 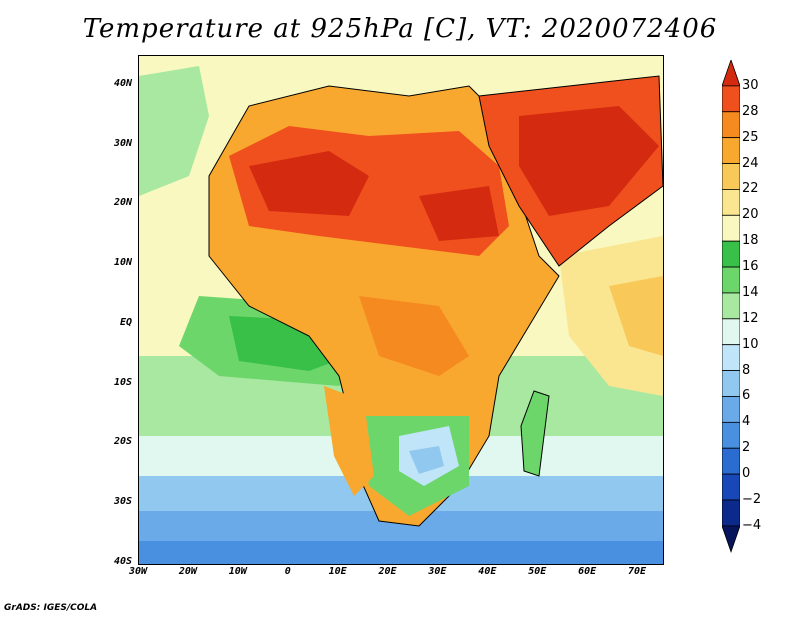 What do you see at coordinates (309, 183) in the screenshot?
I see `sahara-hottest` at bounding box center [309, 183].